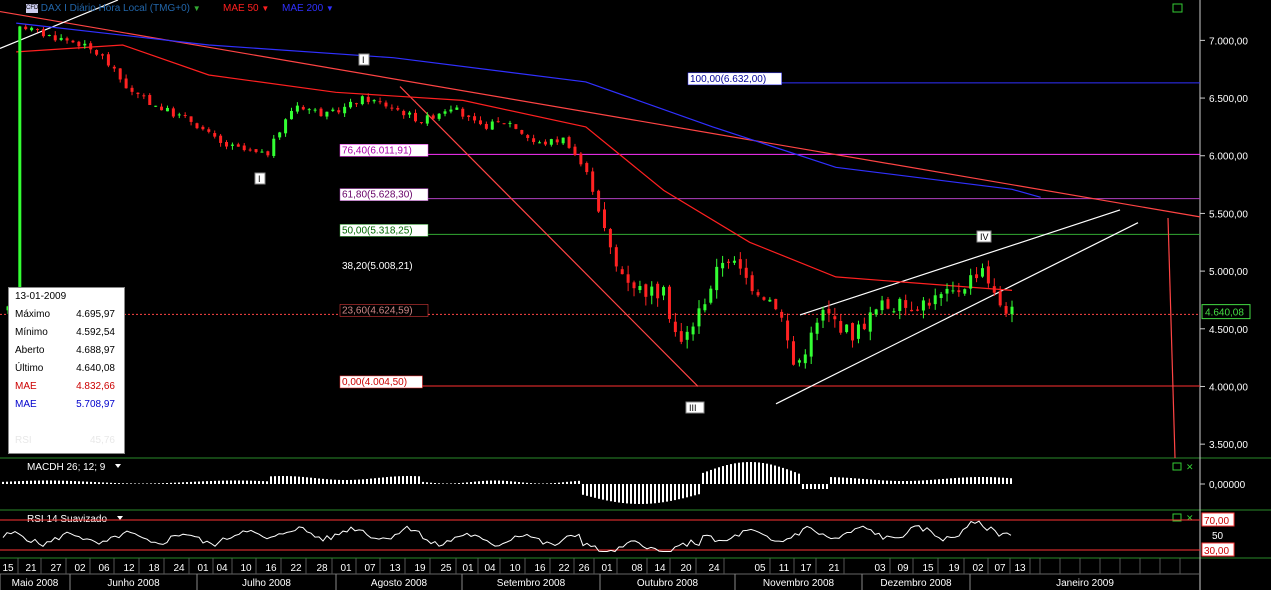  I want to click on info-row: Mínimo 4.592,54, so click(65, 332).